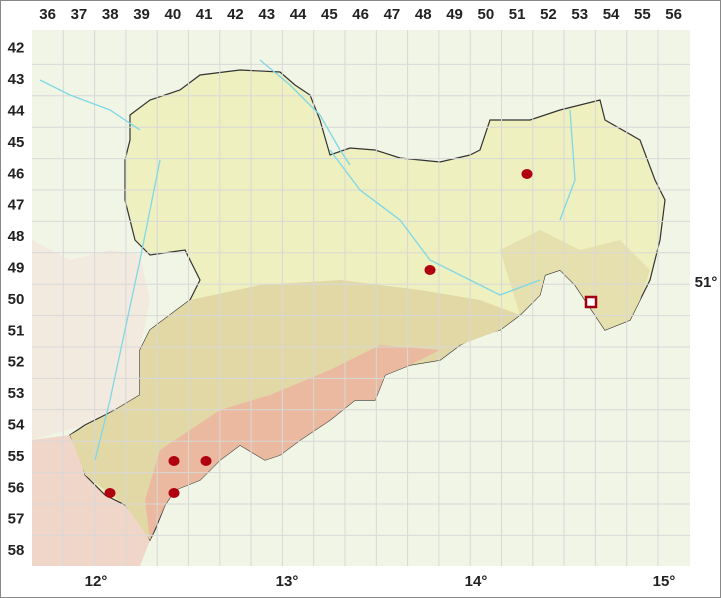 This screenshot has width=721, height=598. I want to click on column-label: 50, so click(486, 14).